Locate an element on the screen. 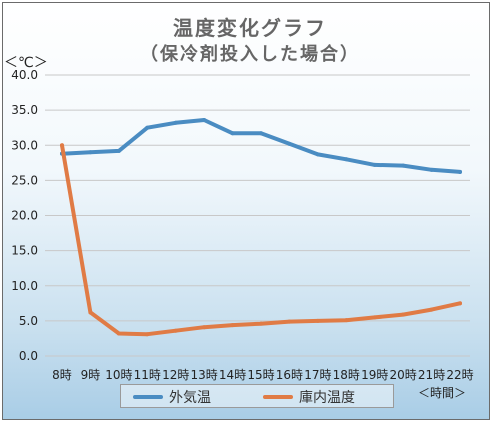  x-tick-label: 16時 is located at coordinates (289, 375).